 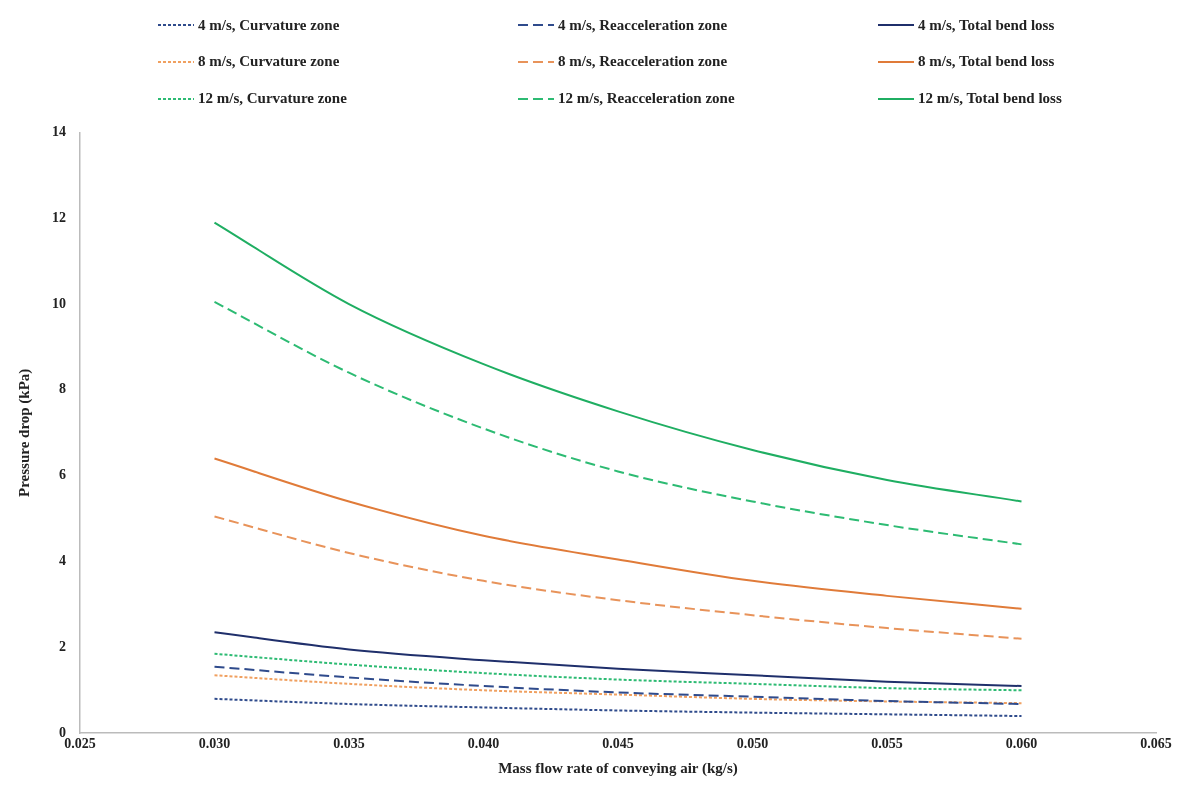 I want to click on y-tick-label: 0, so click(x=62, y=732).